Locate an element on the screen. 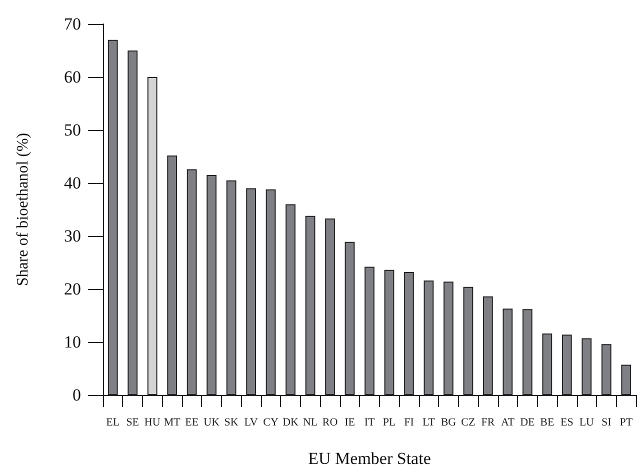 The height and width of the screenshot is (476, 640). x-tick-label: AT is located at coordinates (507, 422).